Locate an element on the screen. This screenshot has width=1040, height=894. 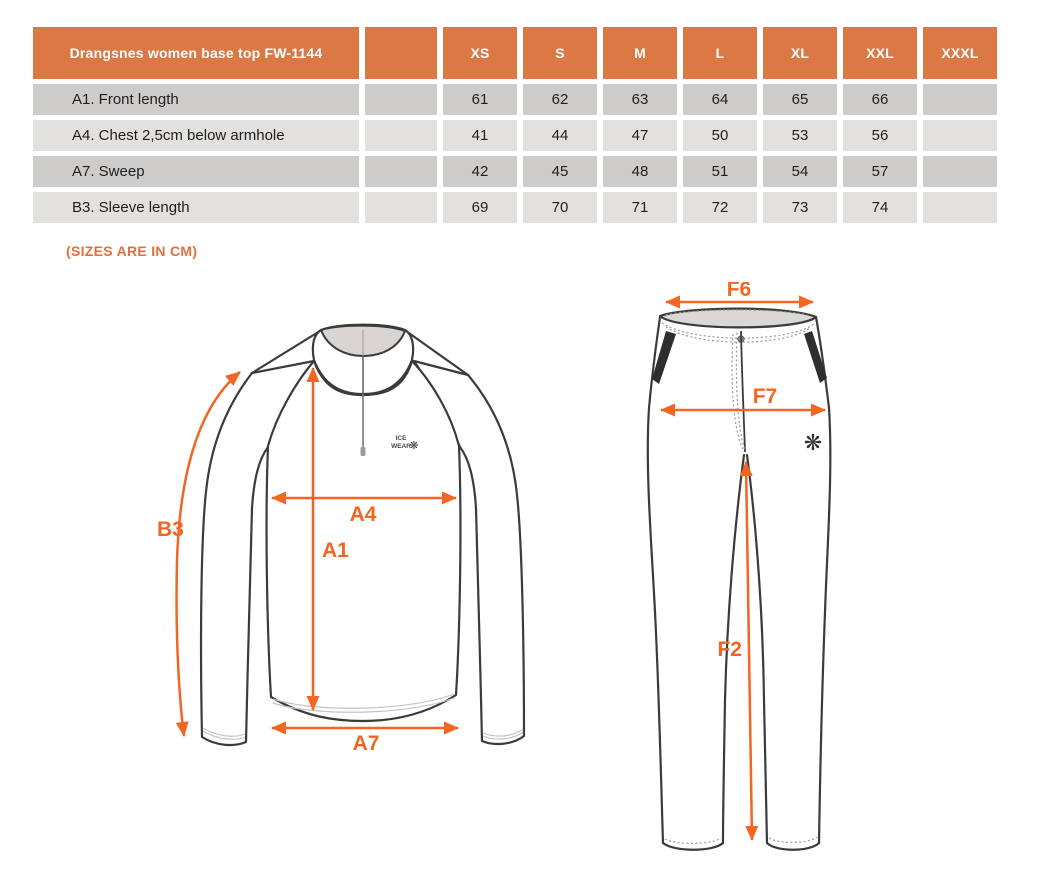
table-row: A7. Sweep 42 45 48 51 54 57 is located at coordinates (515, 171).